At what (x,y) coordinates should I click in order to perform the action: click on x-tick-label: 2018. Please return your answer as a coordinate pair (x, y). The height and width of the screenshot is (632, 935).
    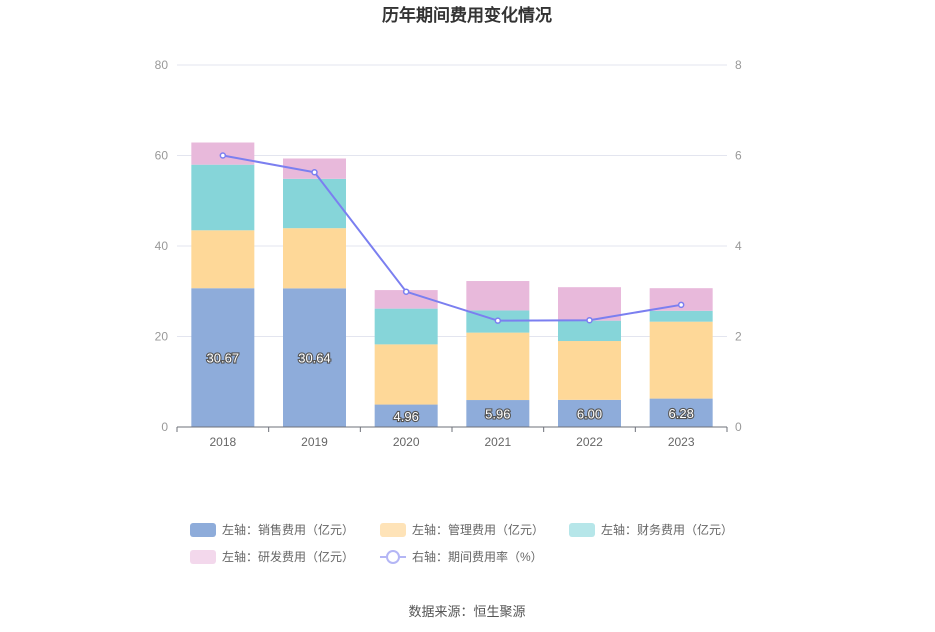
    Looking at the image, I should click on (222, 442).